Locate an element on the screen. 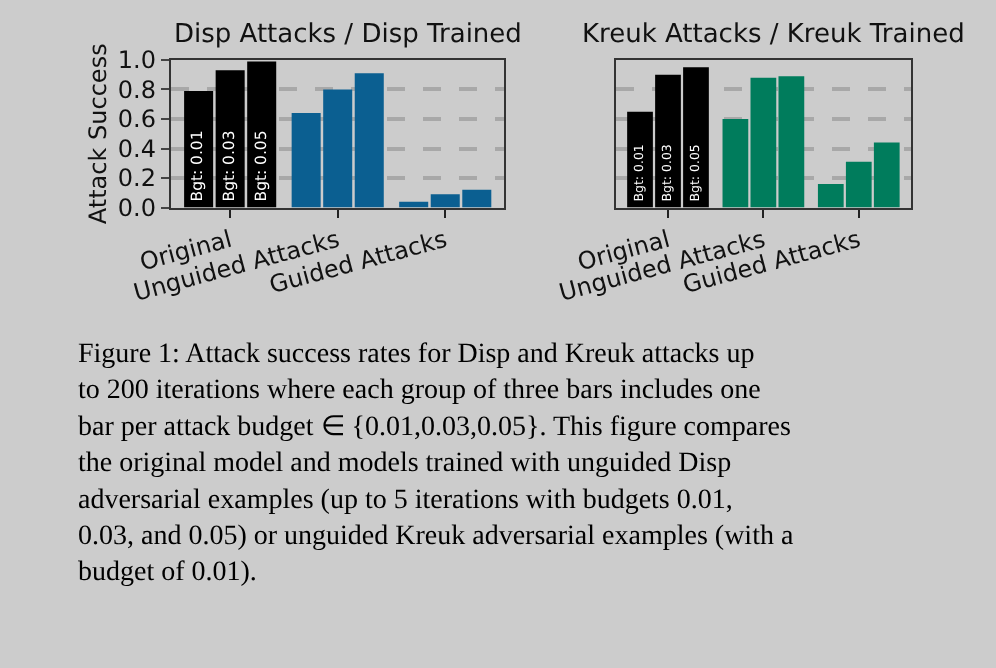  y-tick-label: 0.2 is located at coordinates (137, 178).